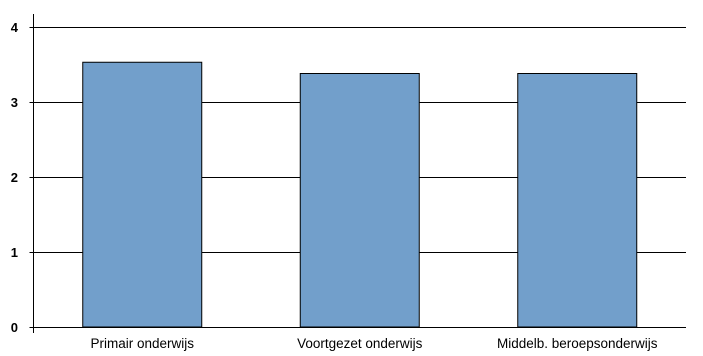 The width and height of the screenshot is (703, 356). What do you see at coordinates (15, 27) in the screenshot?
I see `y-tick-label-4: 4` at bounding box center [15, 27].